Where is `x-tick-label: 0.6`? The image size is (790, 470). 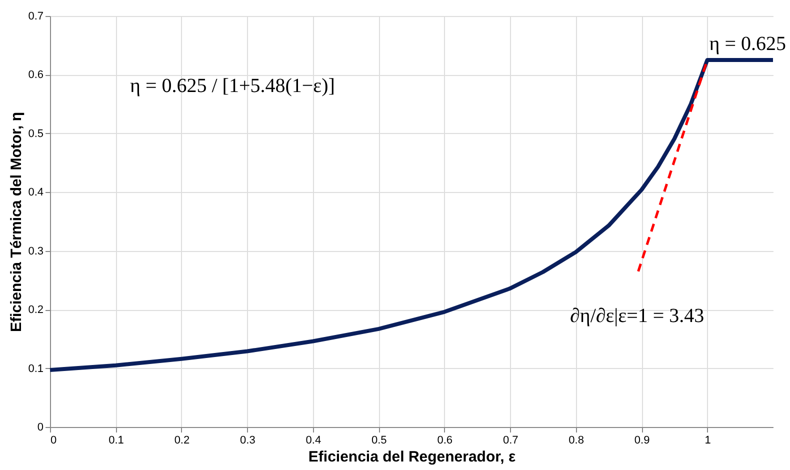
x-tick-label: 0.6 is located at coordinates (445, 440).